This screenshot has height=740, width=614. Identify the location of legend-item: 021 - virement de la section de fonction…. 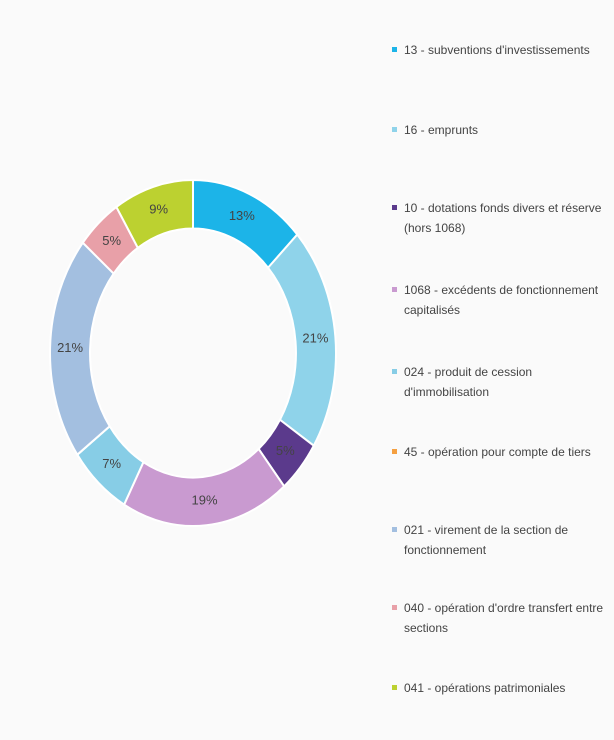
(501, 540).